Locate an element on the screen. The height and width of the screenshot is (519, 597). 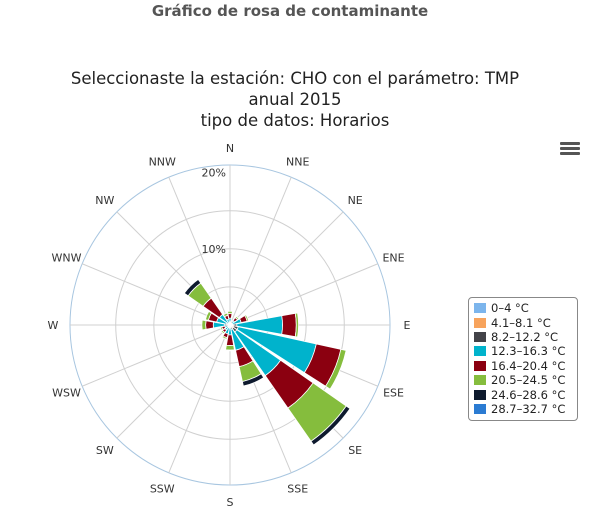
chart-title-line-2: anual 2015 is located at coordinates (295, 99).